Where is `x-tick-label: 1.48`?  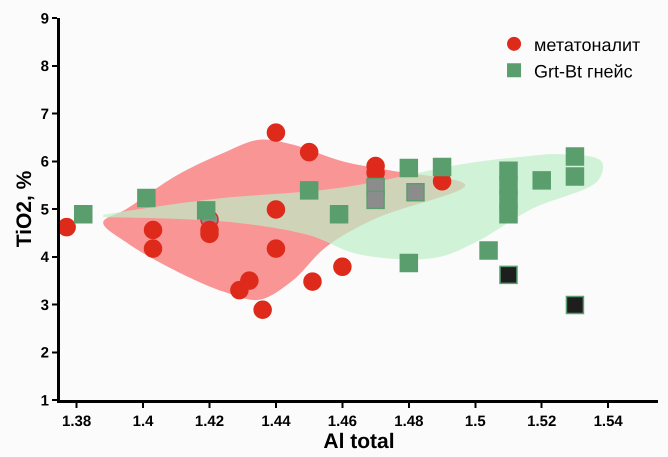
x-tick-label: 1.48 is located at coordinates (409, 421).